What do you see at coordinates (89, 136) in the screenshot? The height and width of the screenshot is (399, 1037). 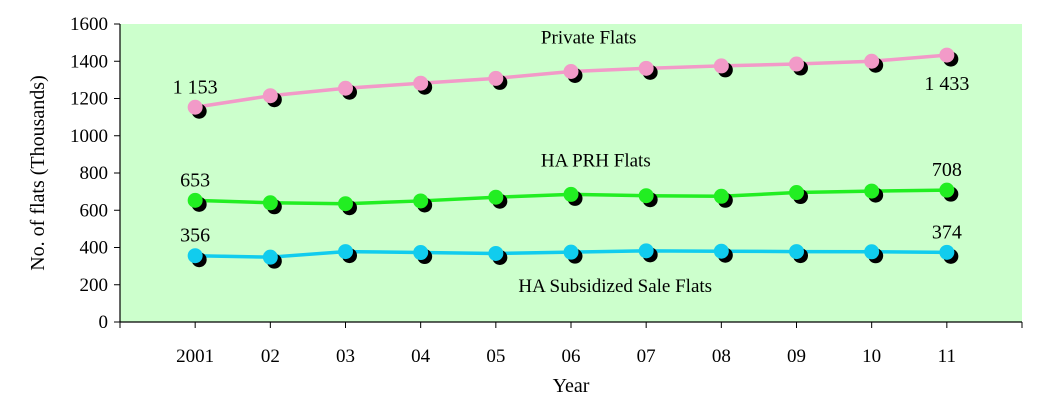 I see `y-tick-label: 1000` at bounding box center [89, 136].